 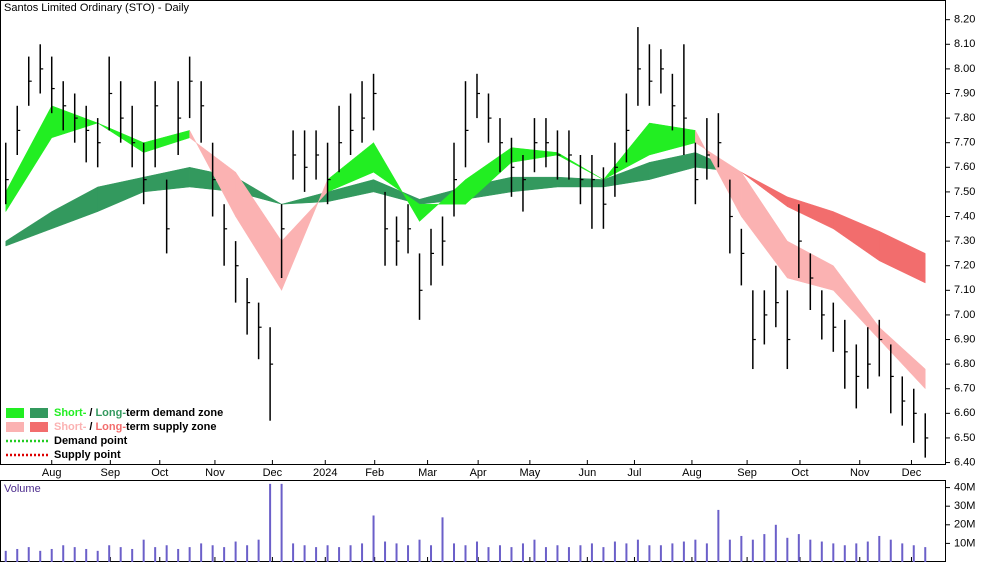 I want to click on legend-label: Supply point, so click(x=87, y=455).